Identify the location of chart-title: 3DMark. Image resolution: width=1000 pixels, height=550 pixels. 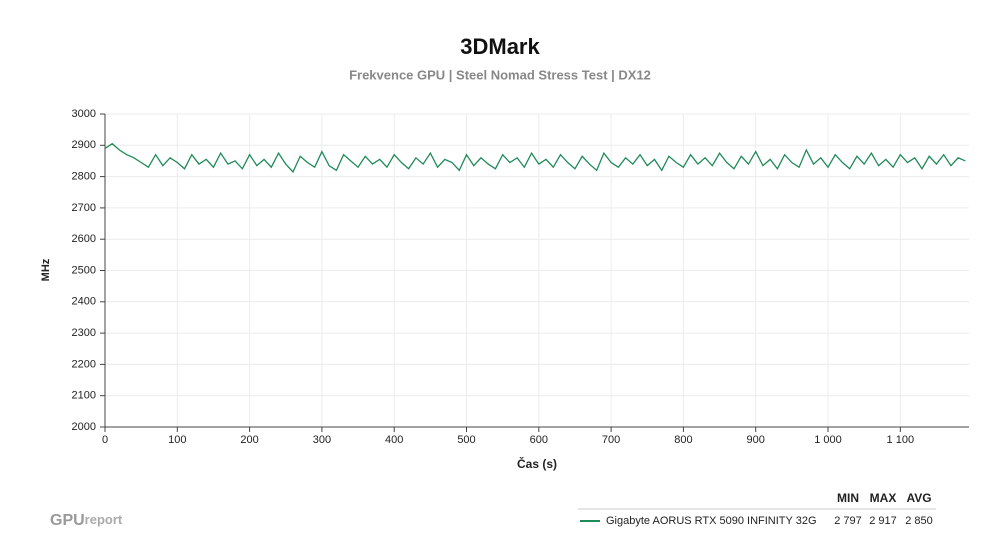
(500, 46).